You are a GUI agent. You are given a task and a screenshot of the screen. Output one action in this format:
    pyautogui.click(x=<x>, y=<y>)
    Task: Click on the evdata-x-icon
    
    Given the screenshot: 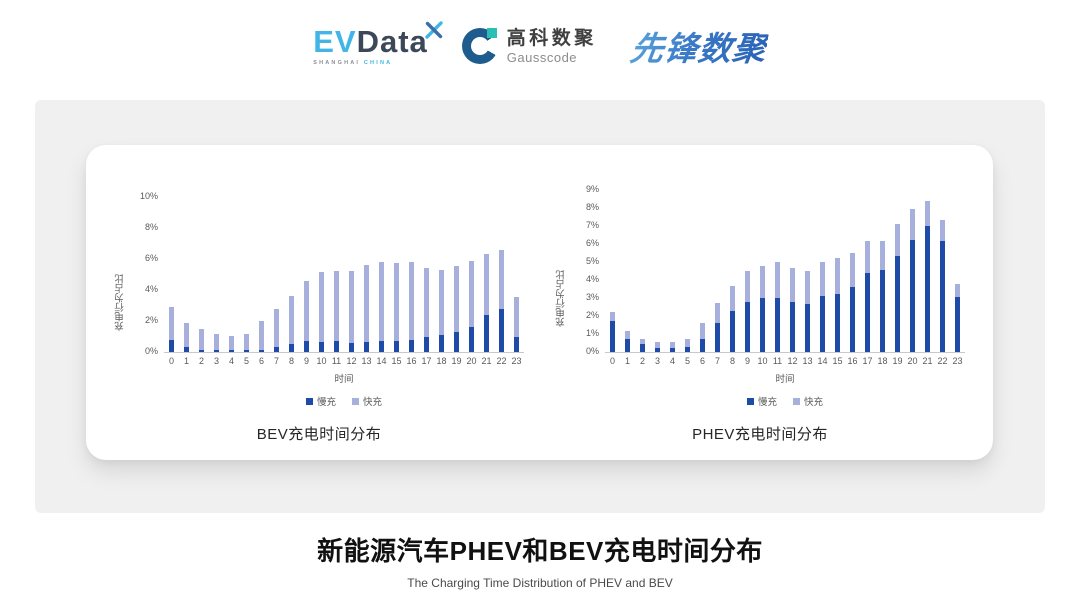 What is the action you would take?
    pyautogui.click(x=434, y=29)
    